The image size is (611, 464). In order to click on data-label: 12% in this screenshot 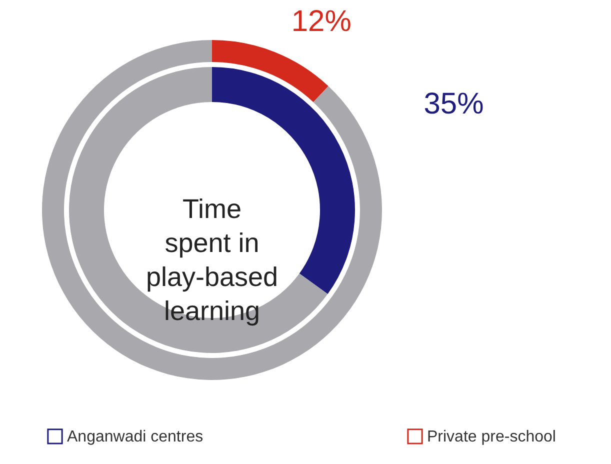, I will do `click(321, 21)`.